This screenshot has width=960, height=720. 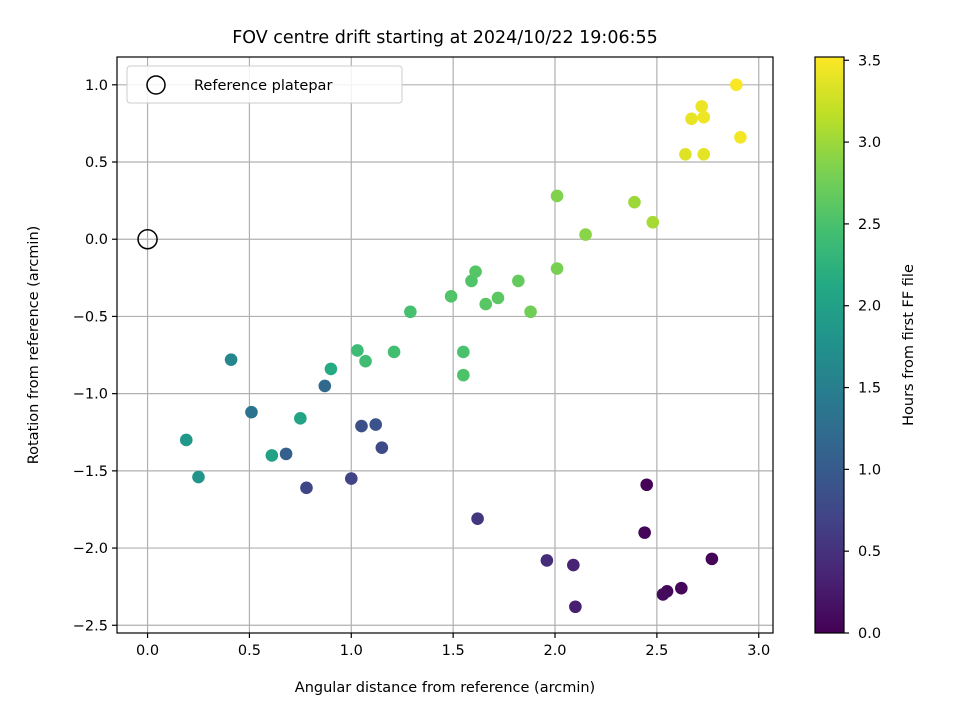 What do you see at coordinates (869, 225) in the screenshot?
I see `colorbar-tick-label: 2.5` at bounding box center [869, 225].